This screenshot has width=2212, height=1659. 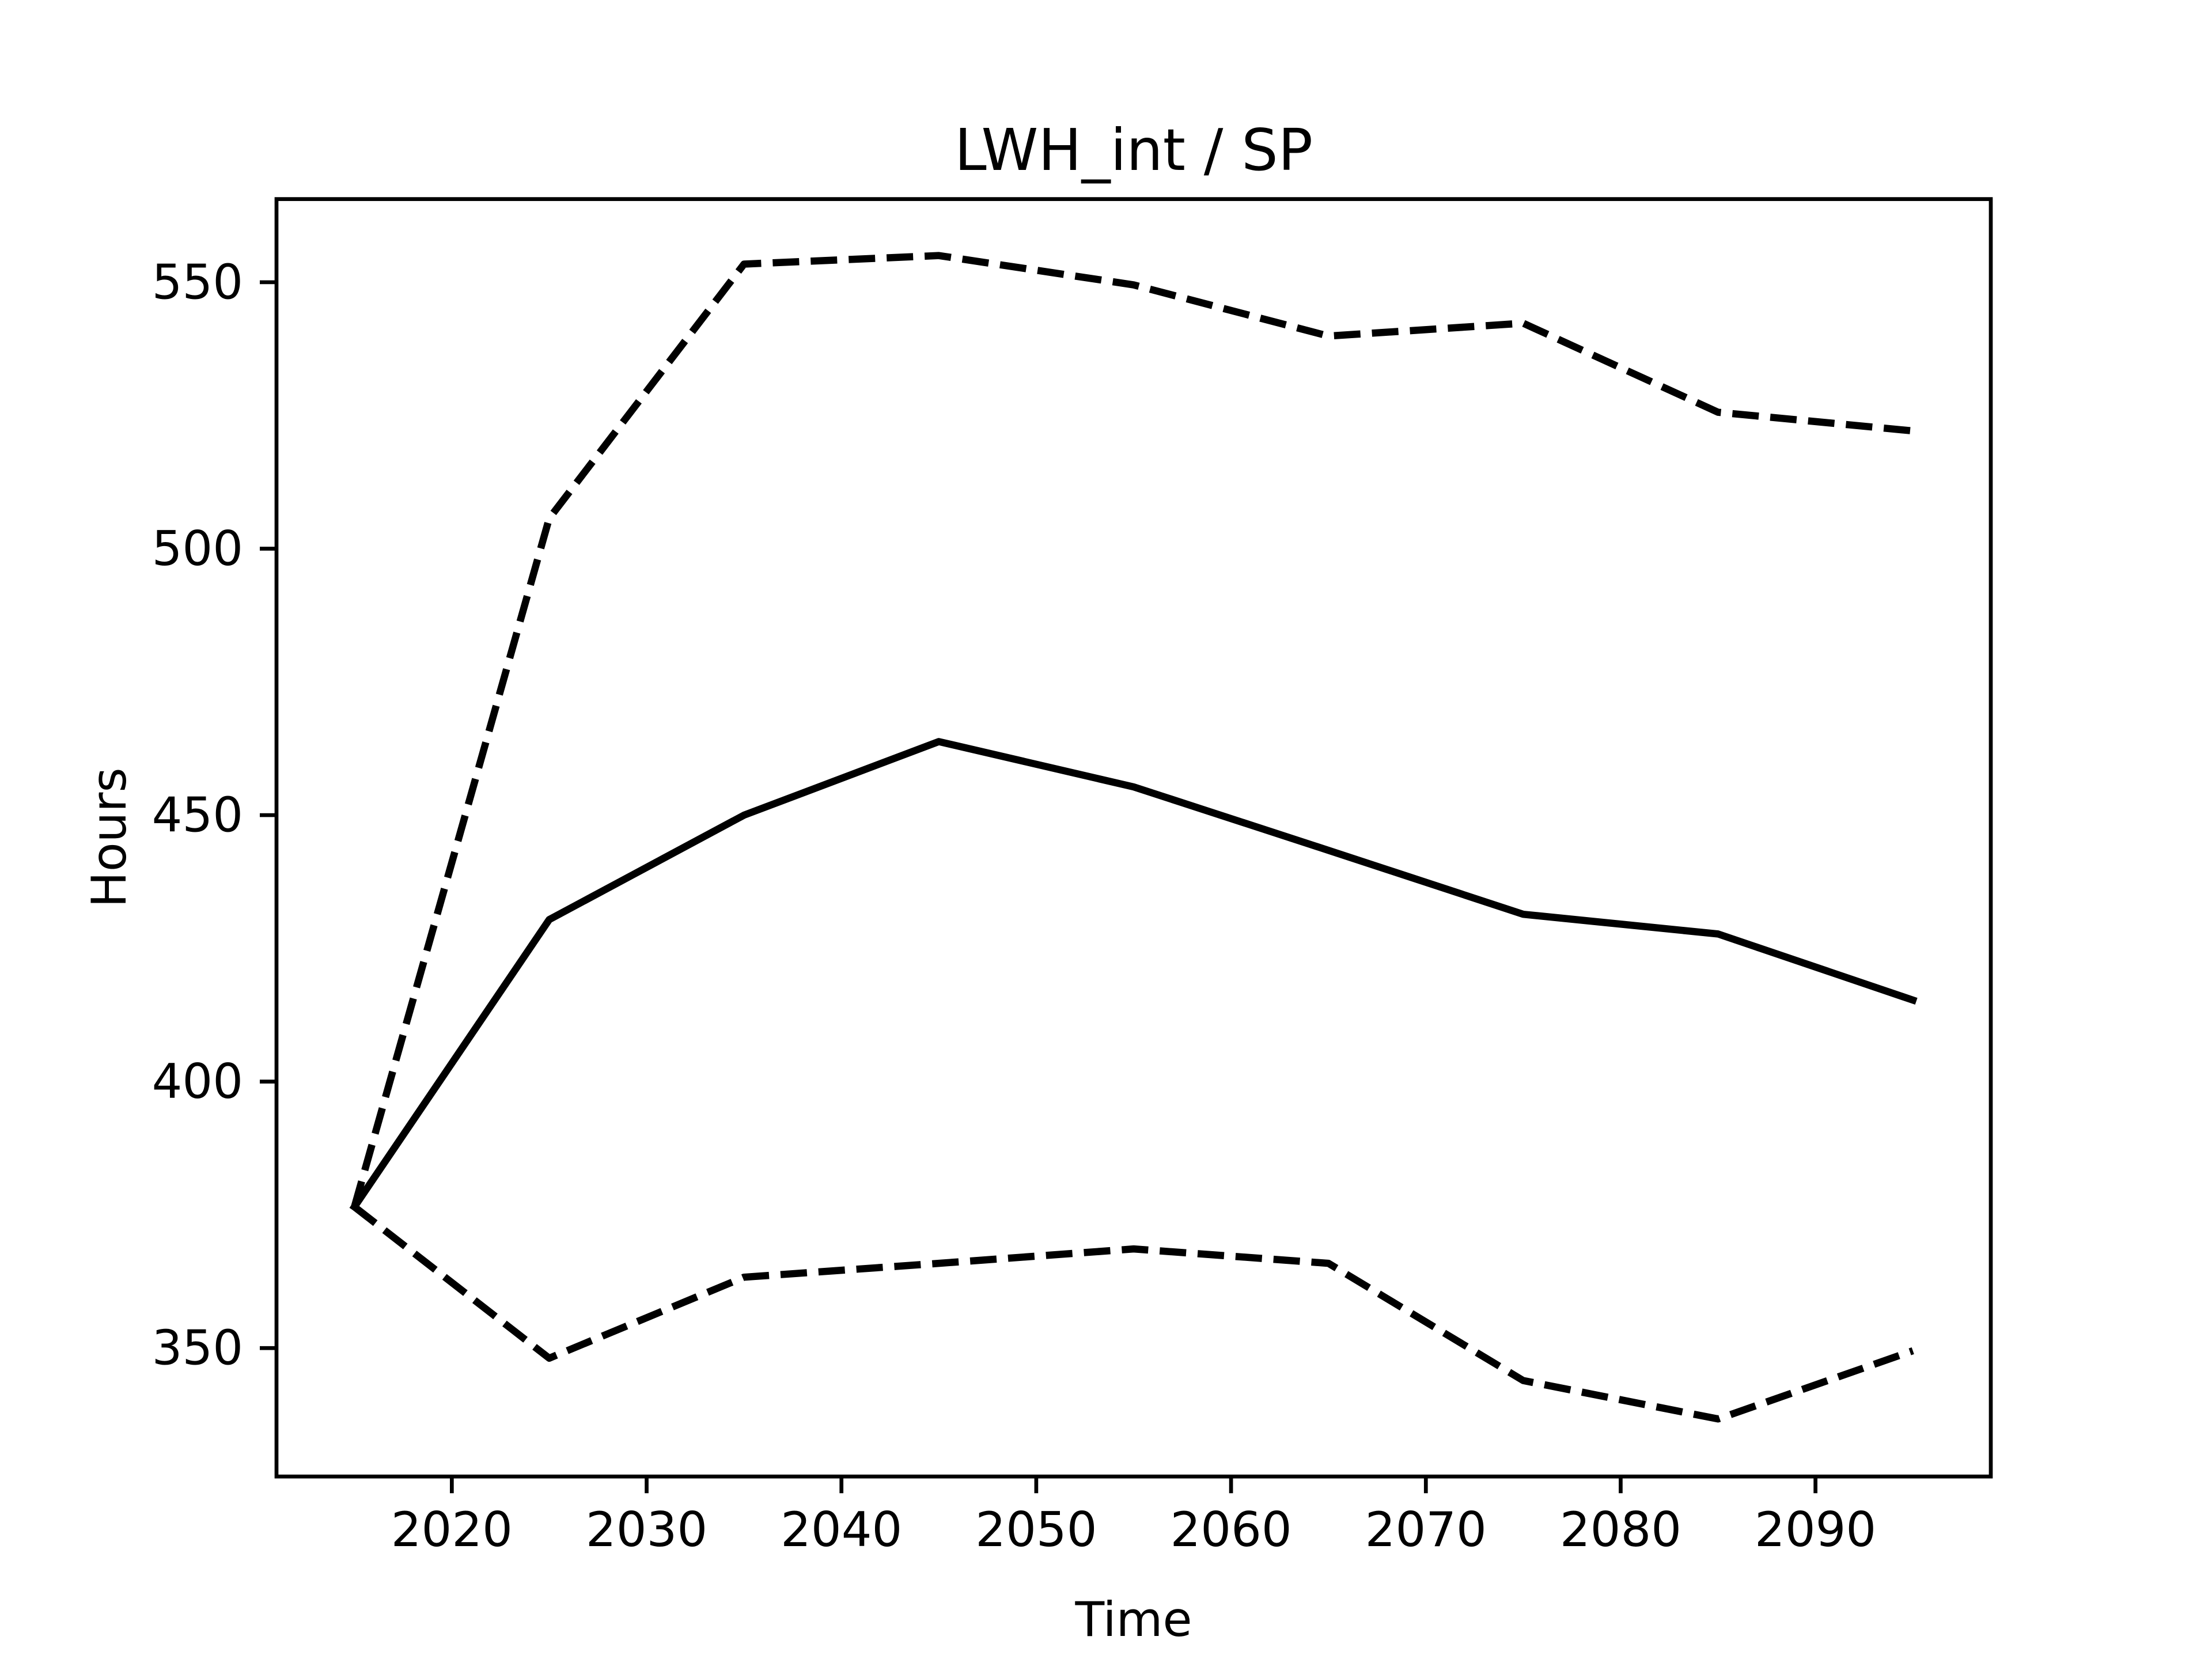 What do you see at coordinates (646, 1530) in the screenshot?
I see `x-tick-label: 2030` at bounding box center [646, 1530].